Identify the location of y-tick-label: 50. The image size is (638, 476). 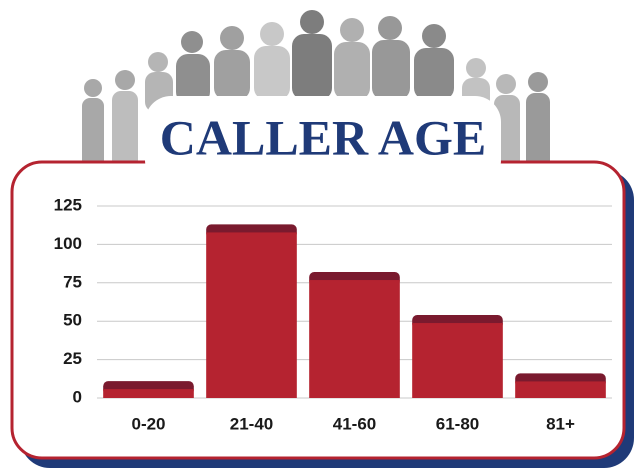
(72, 320).